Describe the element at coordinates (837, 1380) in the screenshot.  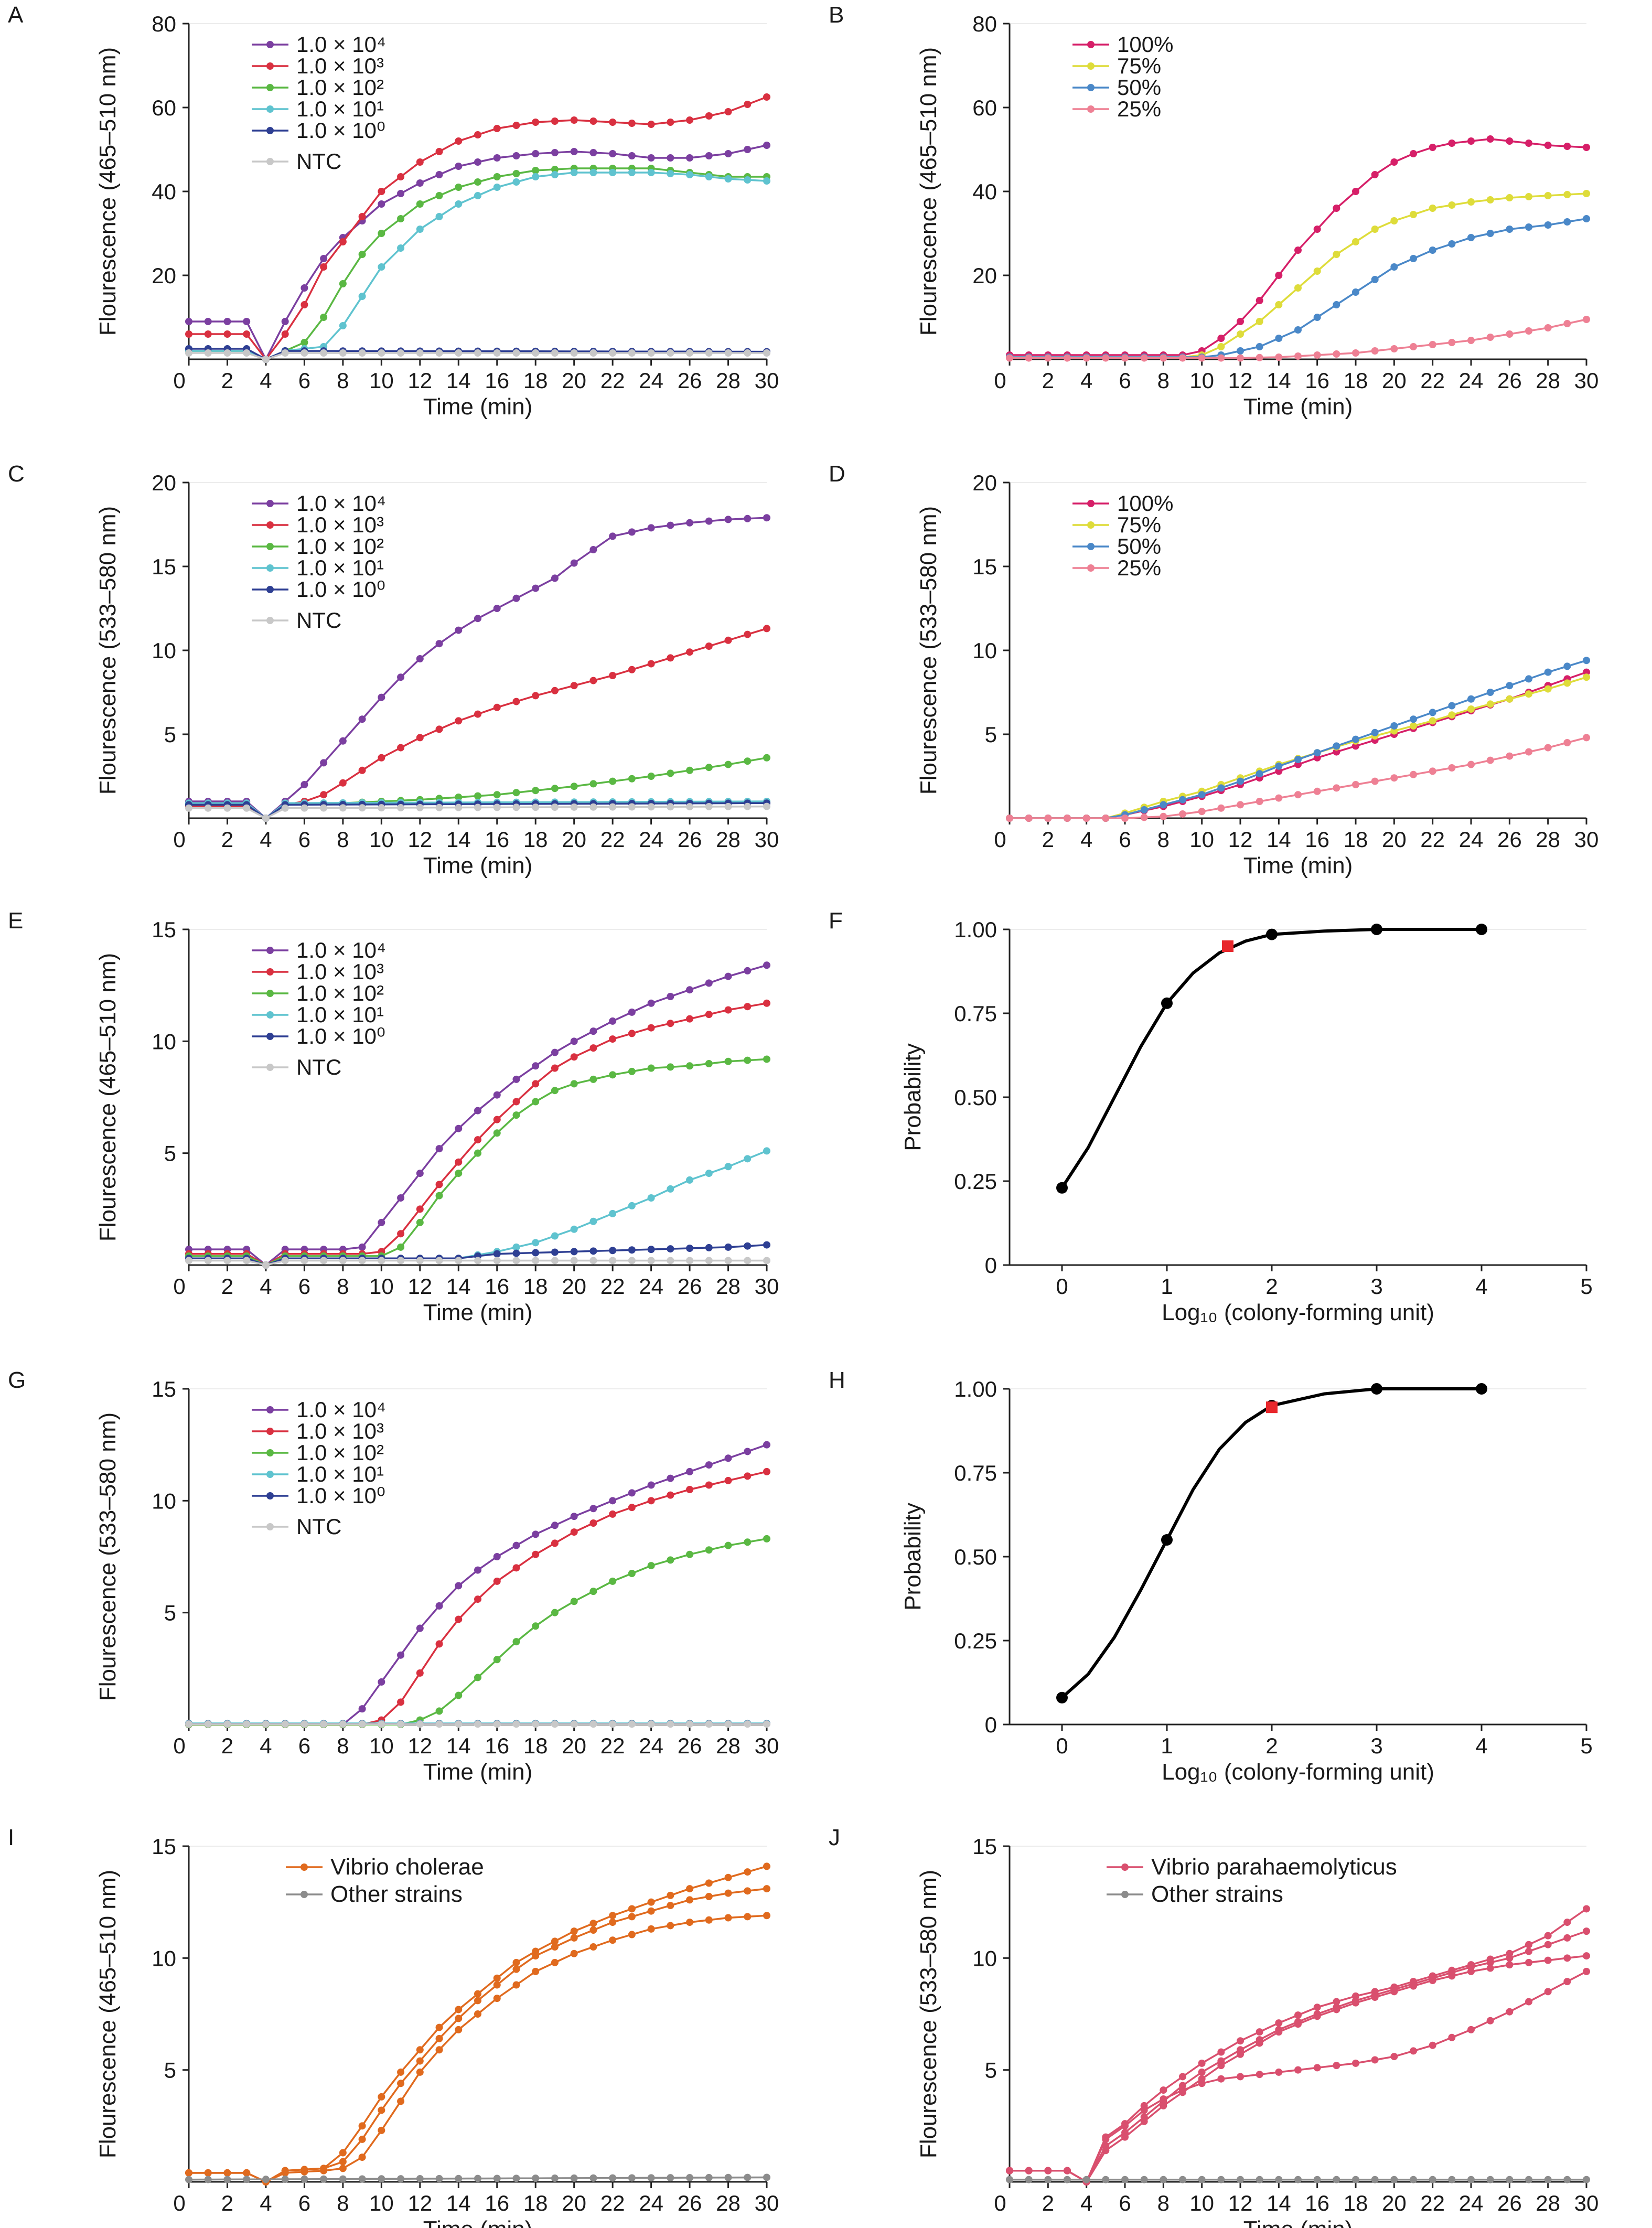
I see `panel-letter: H` at that location.